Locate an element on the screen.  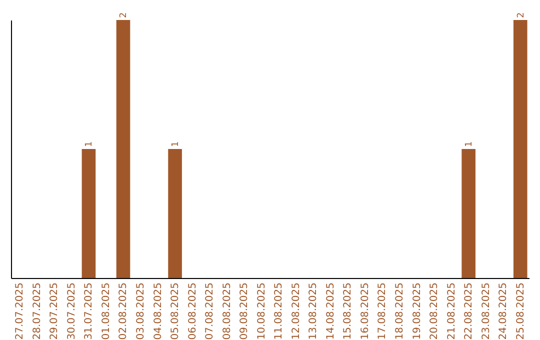
x-tick-label: 04.08.2025 is located at coordinates (158, 311).